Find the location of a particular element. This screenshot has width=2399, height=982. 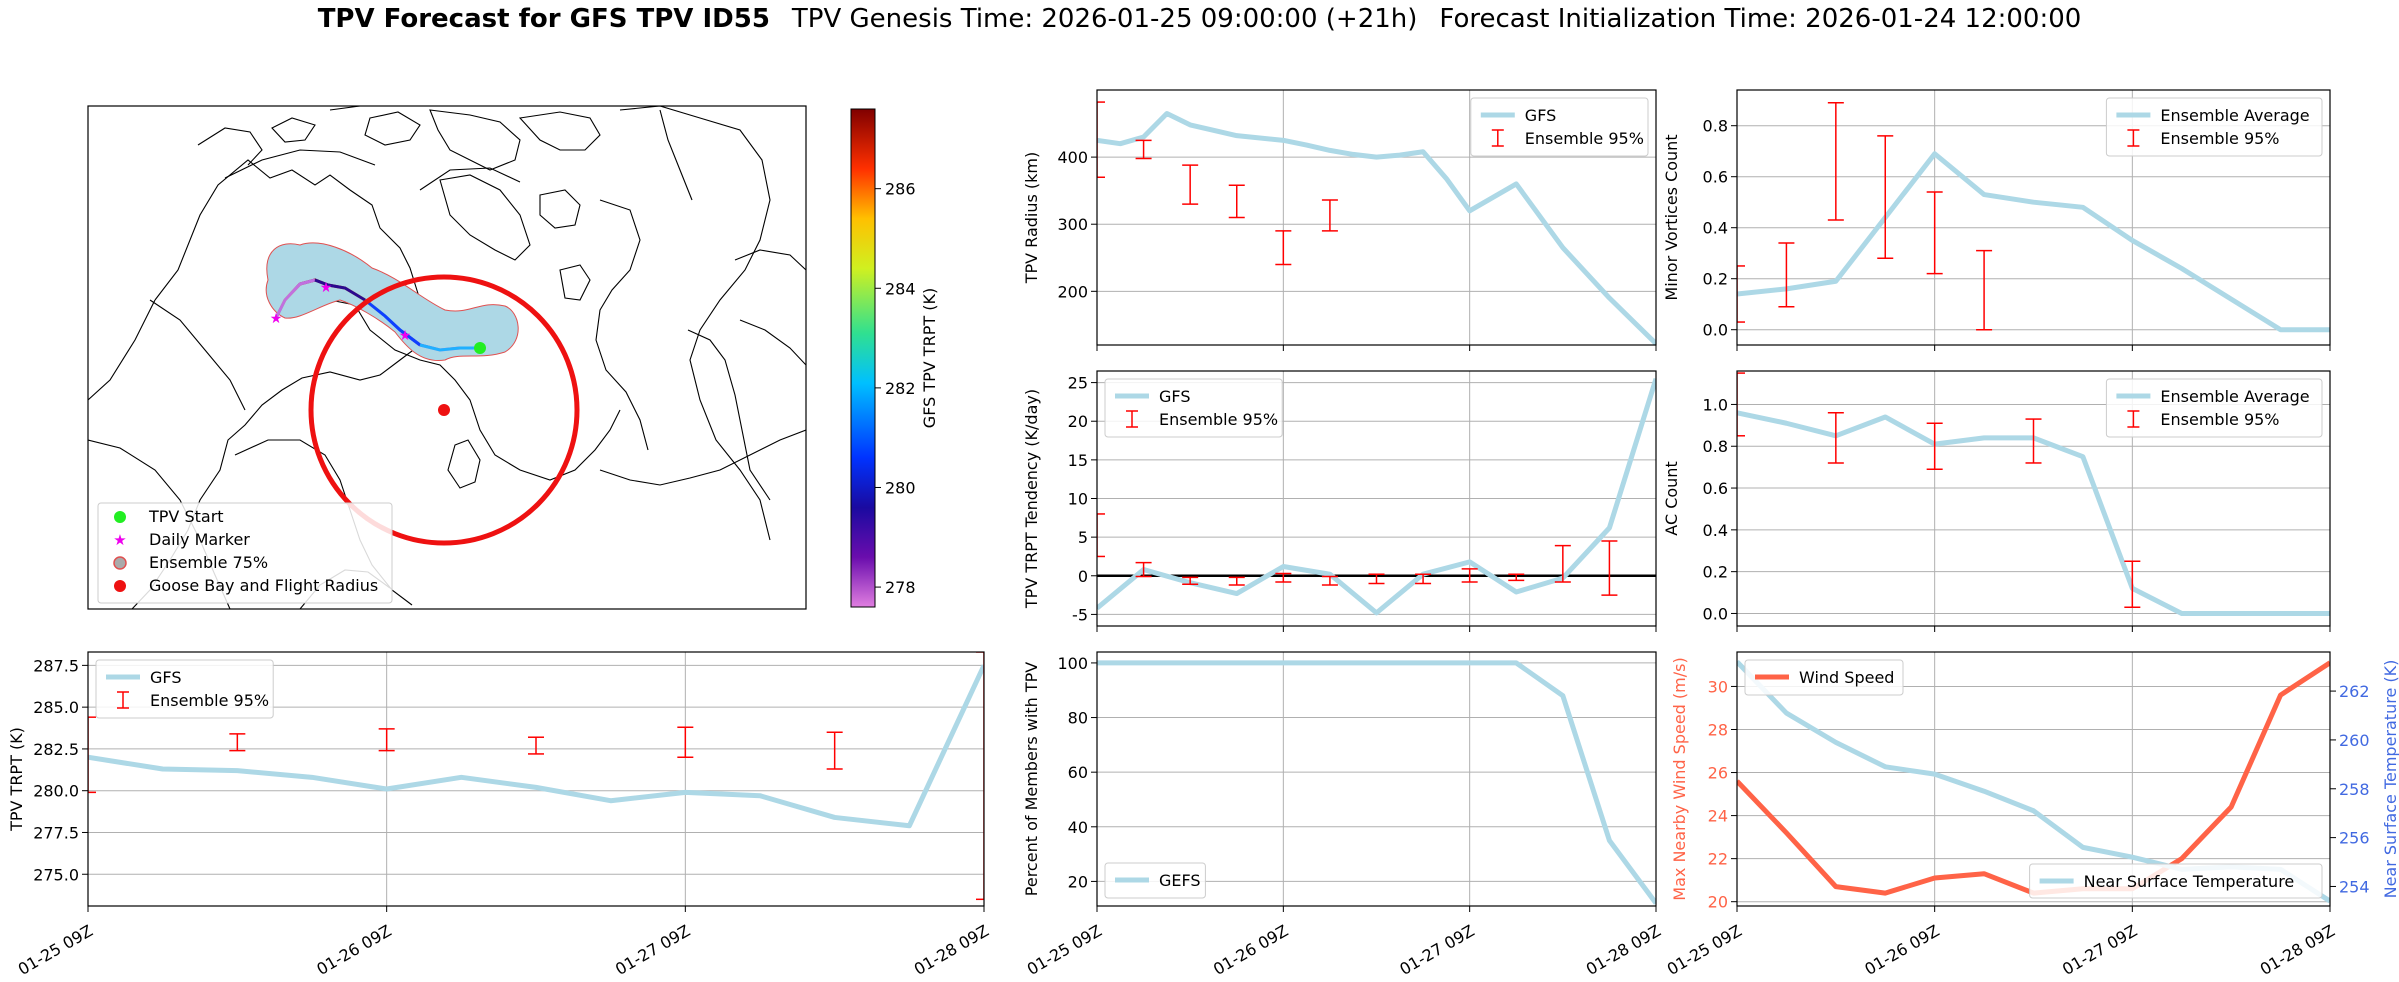

ensemble-75-area is located at coordinates (392, 302).